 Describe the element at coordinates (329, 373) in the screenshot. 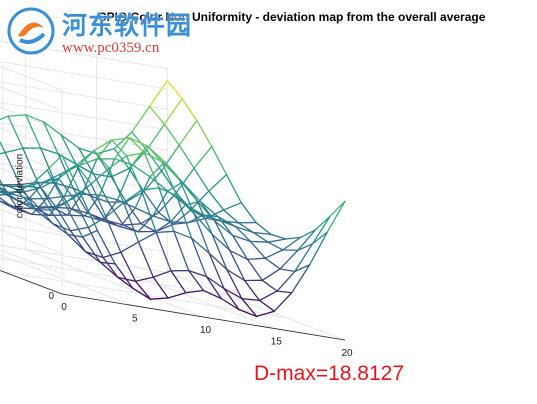

I see `dmax-annotation: D-max=18.8127` at that location.